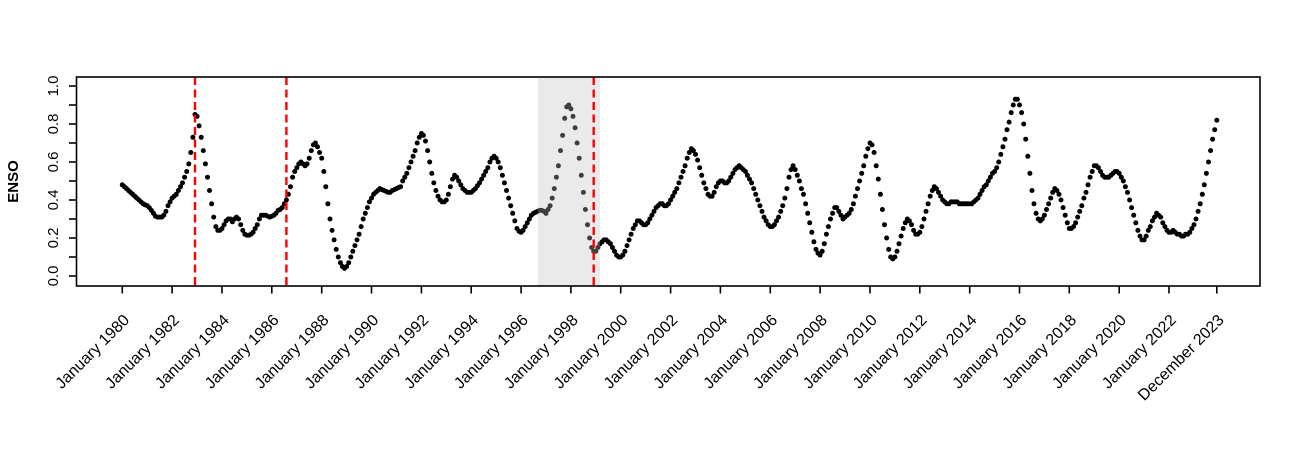  I want to click on y-axis: 0.0 0.2 0.4 0.6 0.8 1.0, so click(61, 181).